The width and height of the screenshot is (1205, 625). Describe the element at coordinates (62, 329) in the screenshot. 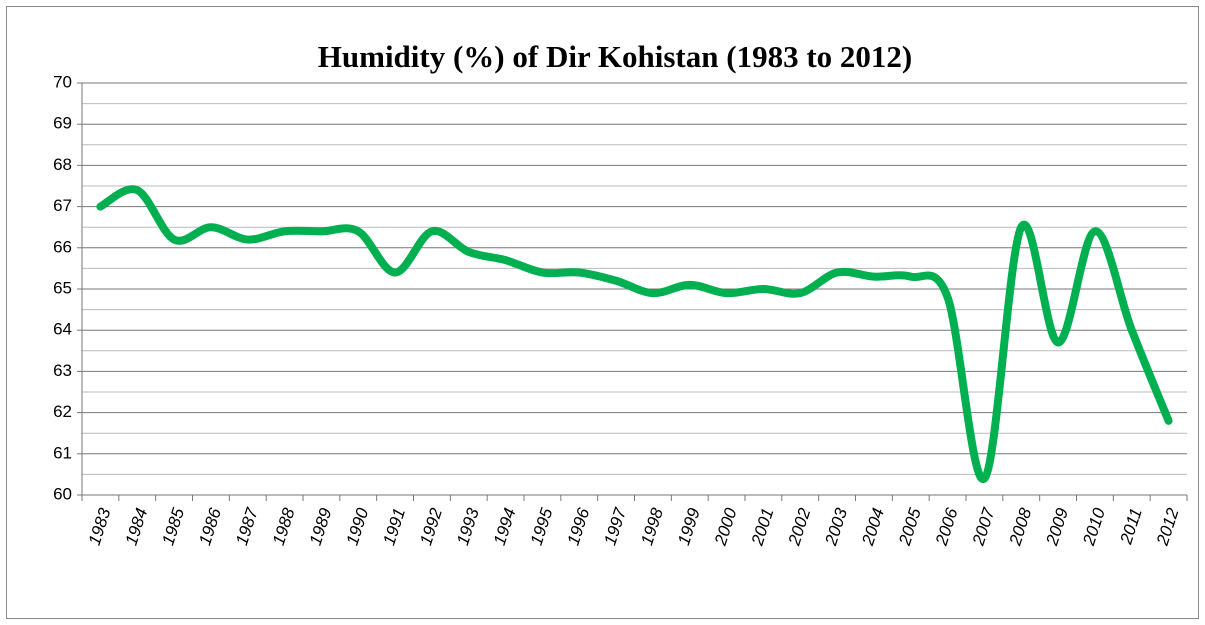

I see `y-tick-label: 64` at that location.